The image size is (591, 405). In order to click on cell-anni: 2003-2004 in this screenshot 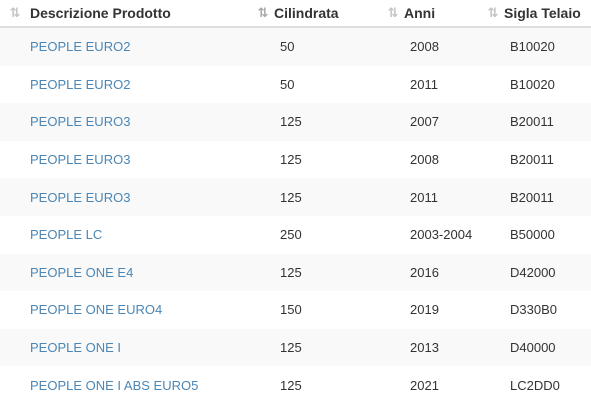, I will do `click(432, 234)`.